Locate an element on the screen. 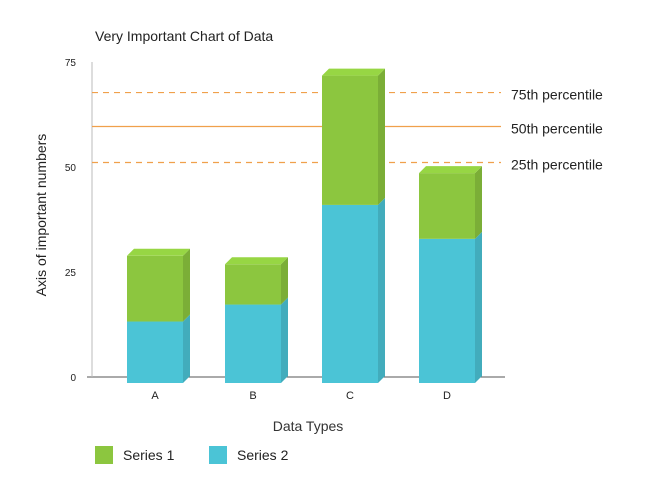 The width and height of the screenshot is (659, 479). x-tick-label-B: B is located at coordinates (252, 396).